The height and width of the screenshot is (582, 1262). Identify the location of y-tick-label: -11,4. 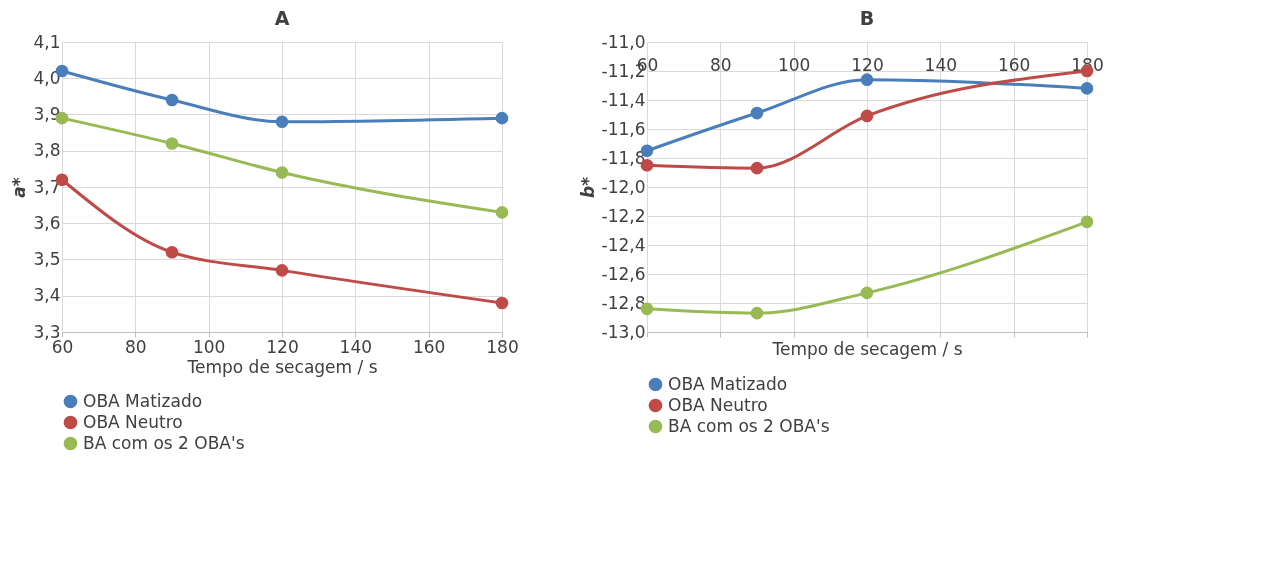
(623, 99).